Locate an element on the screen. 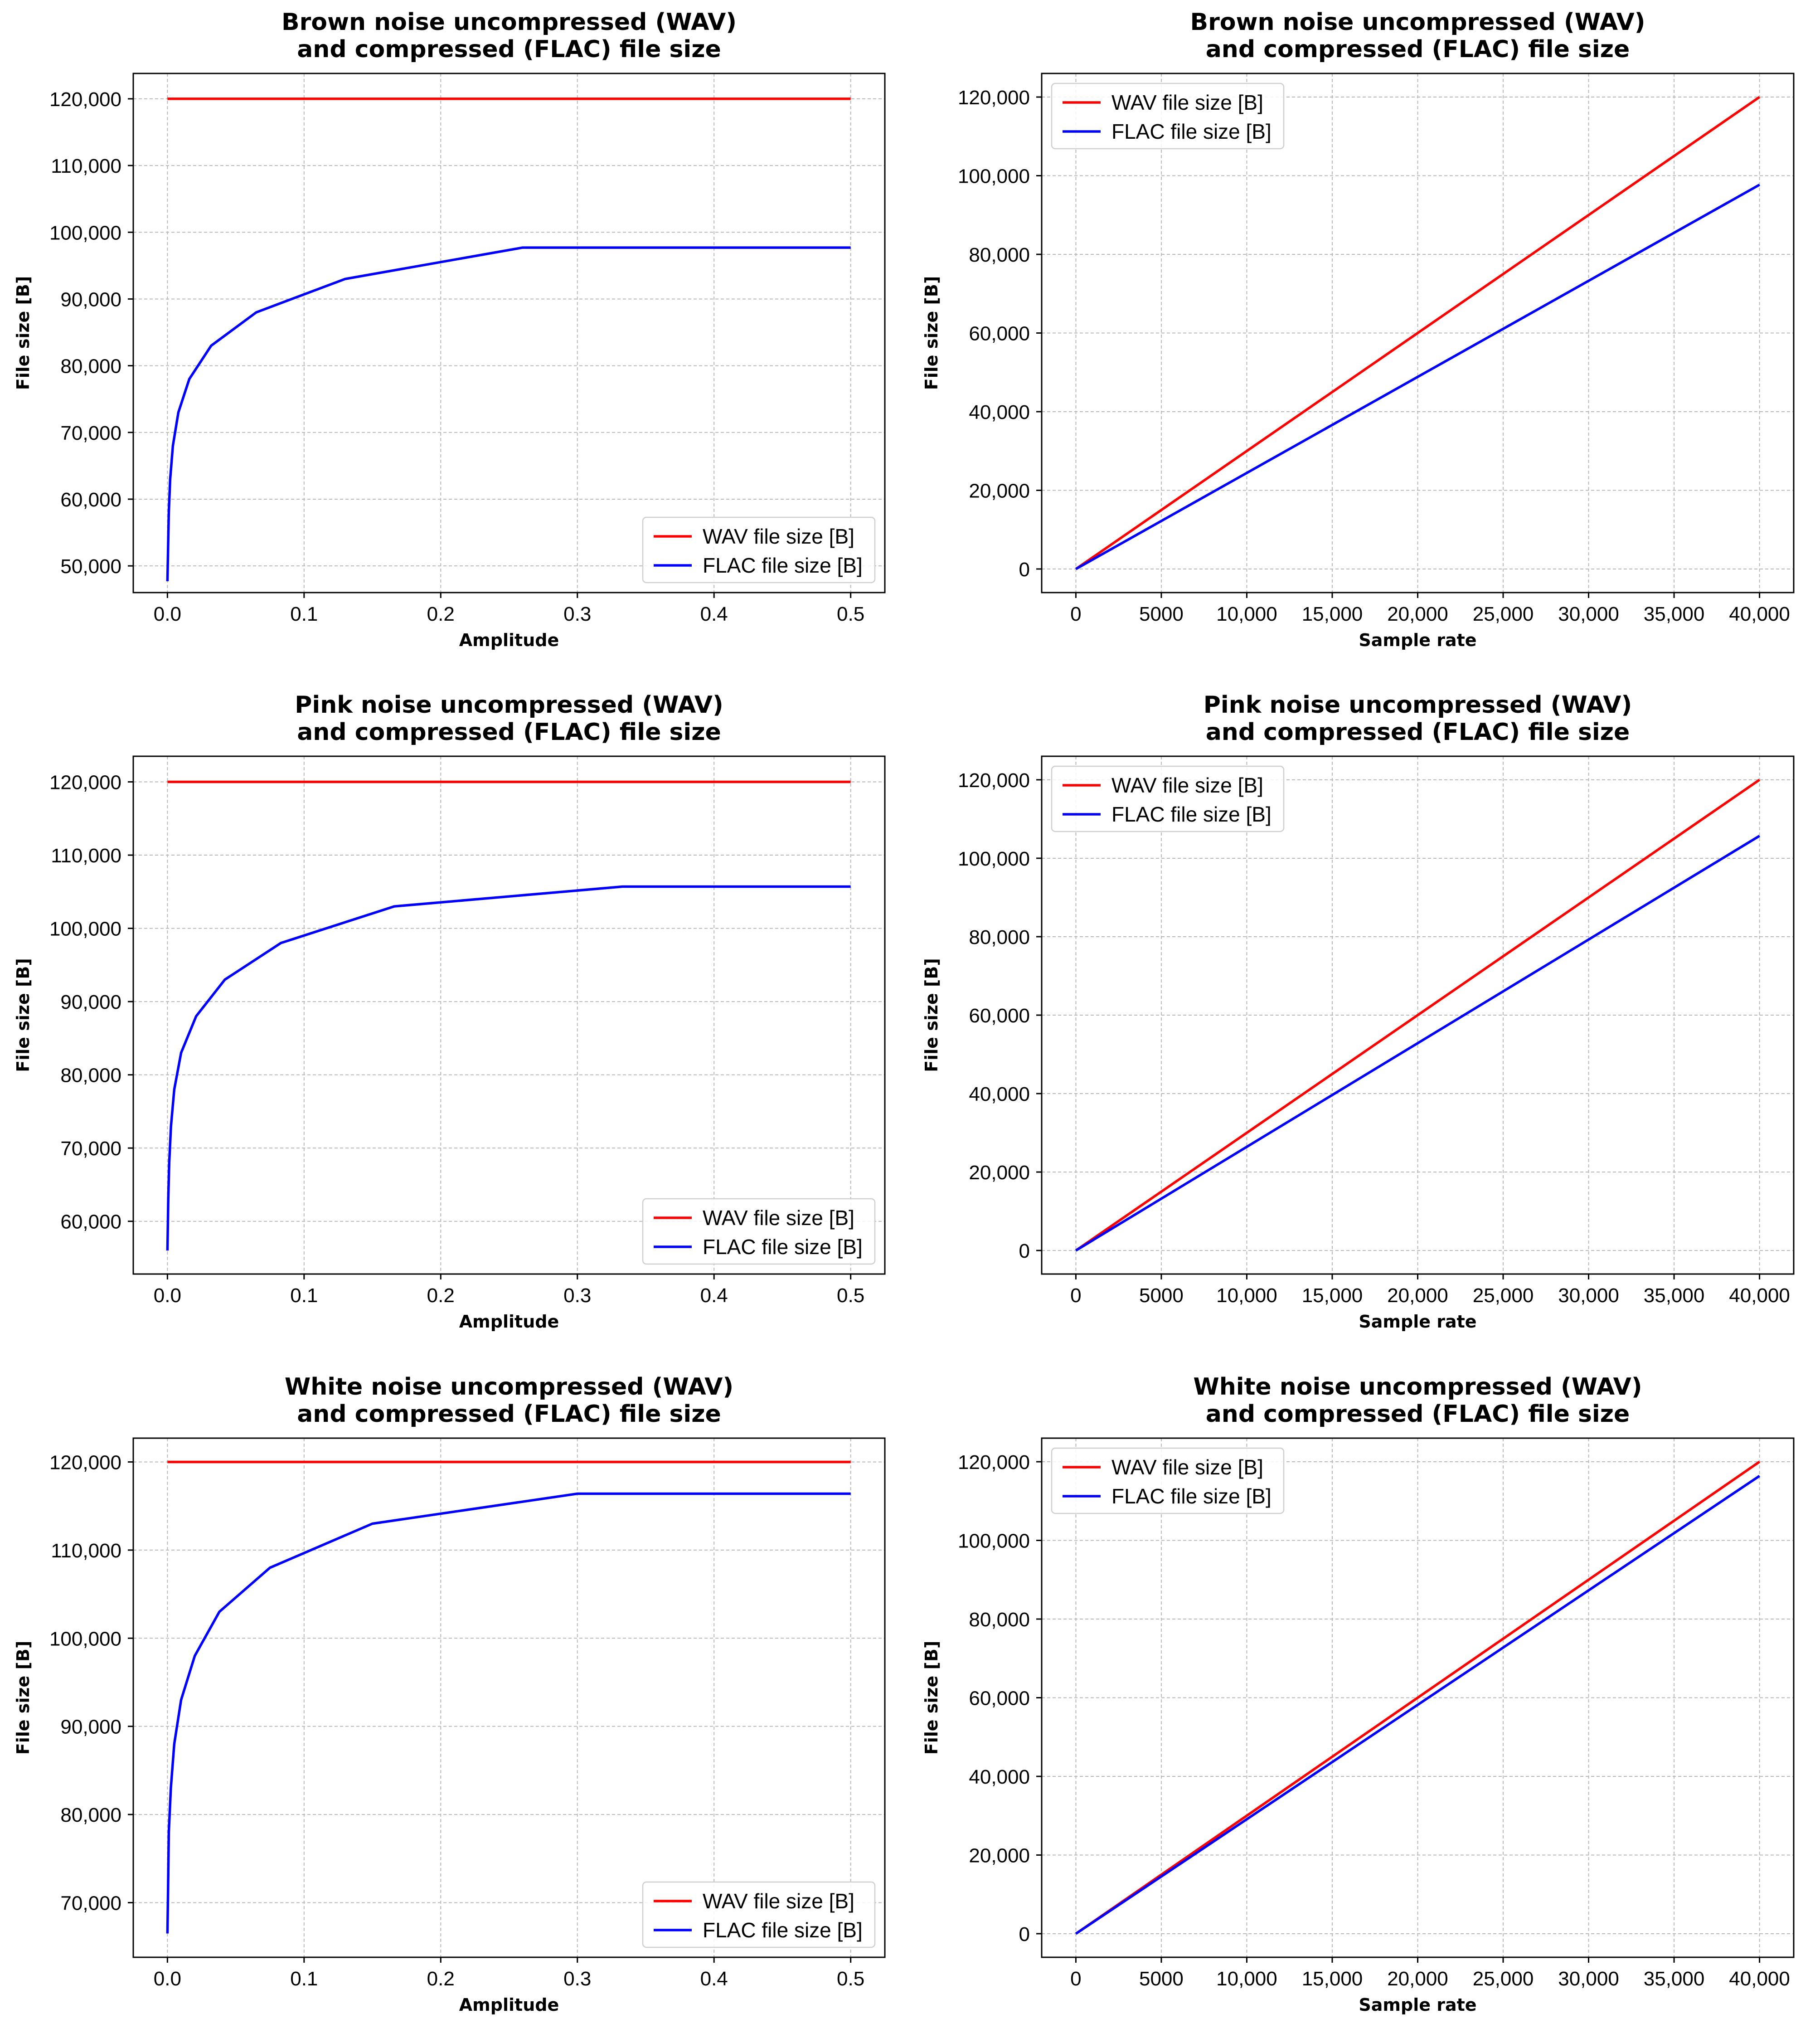 Image resolution: width=1820 pixels, height=2033 pixels. x-tick-label: 0.5 is located at coordinates (850, 1295).